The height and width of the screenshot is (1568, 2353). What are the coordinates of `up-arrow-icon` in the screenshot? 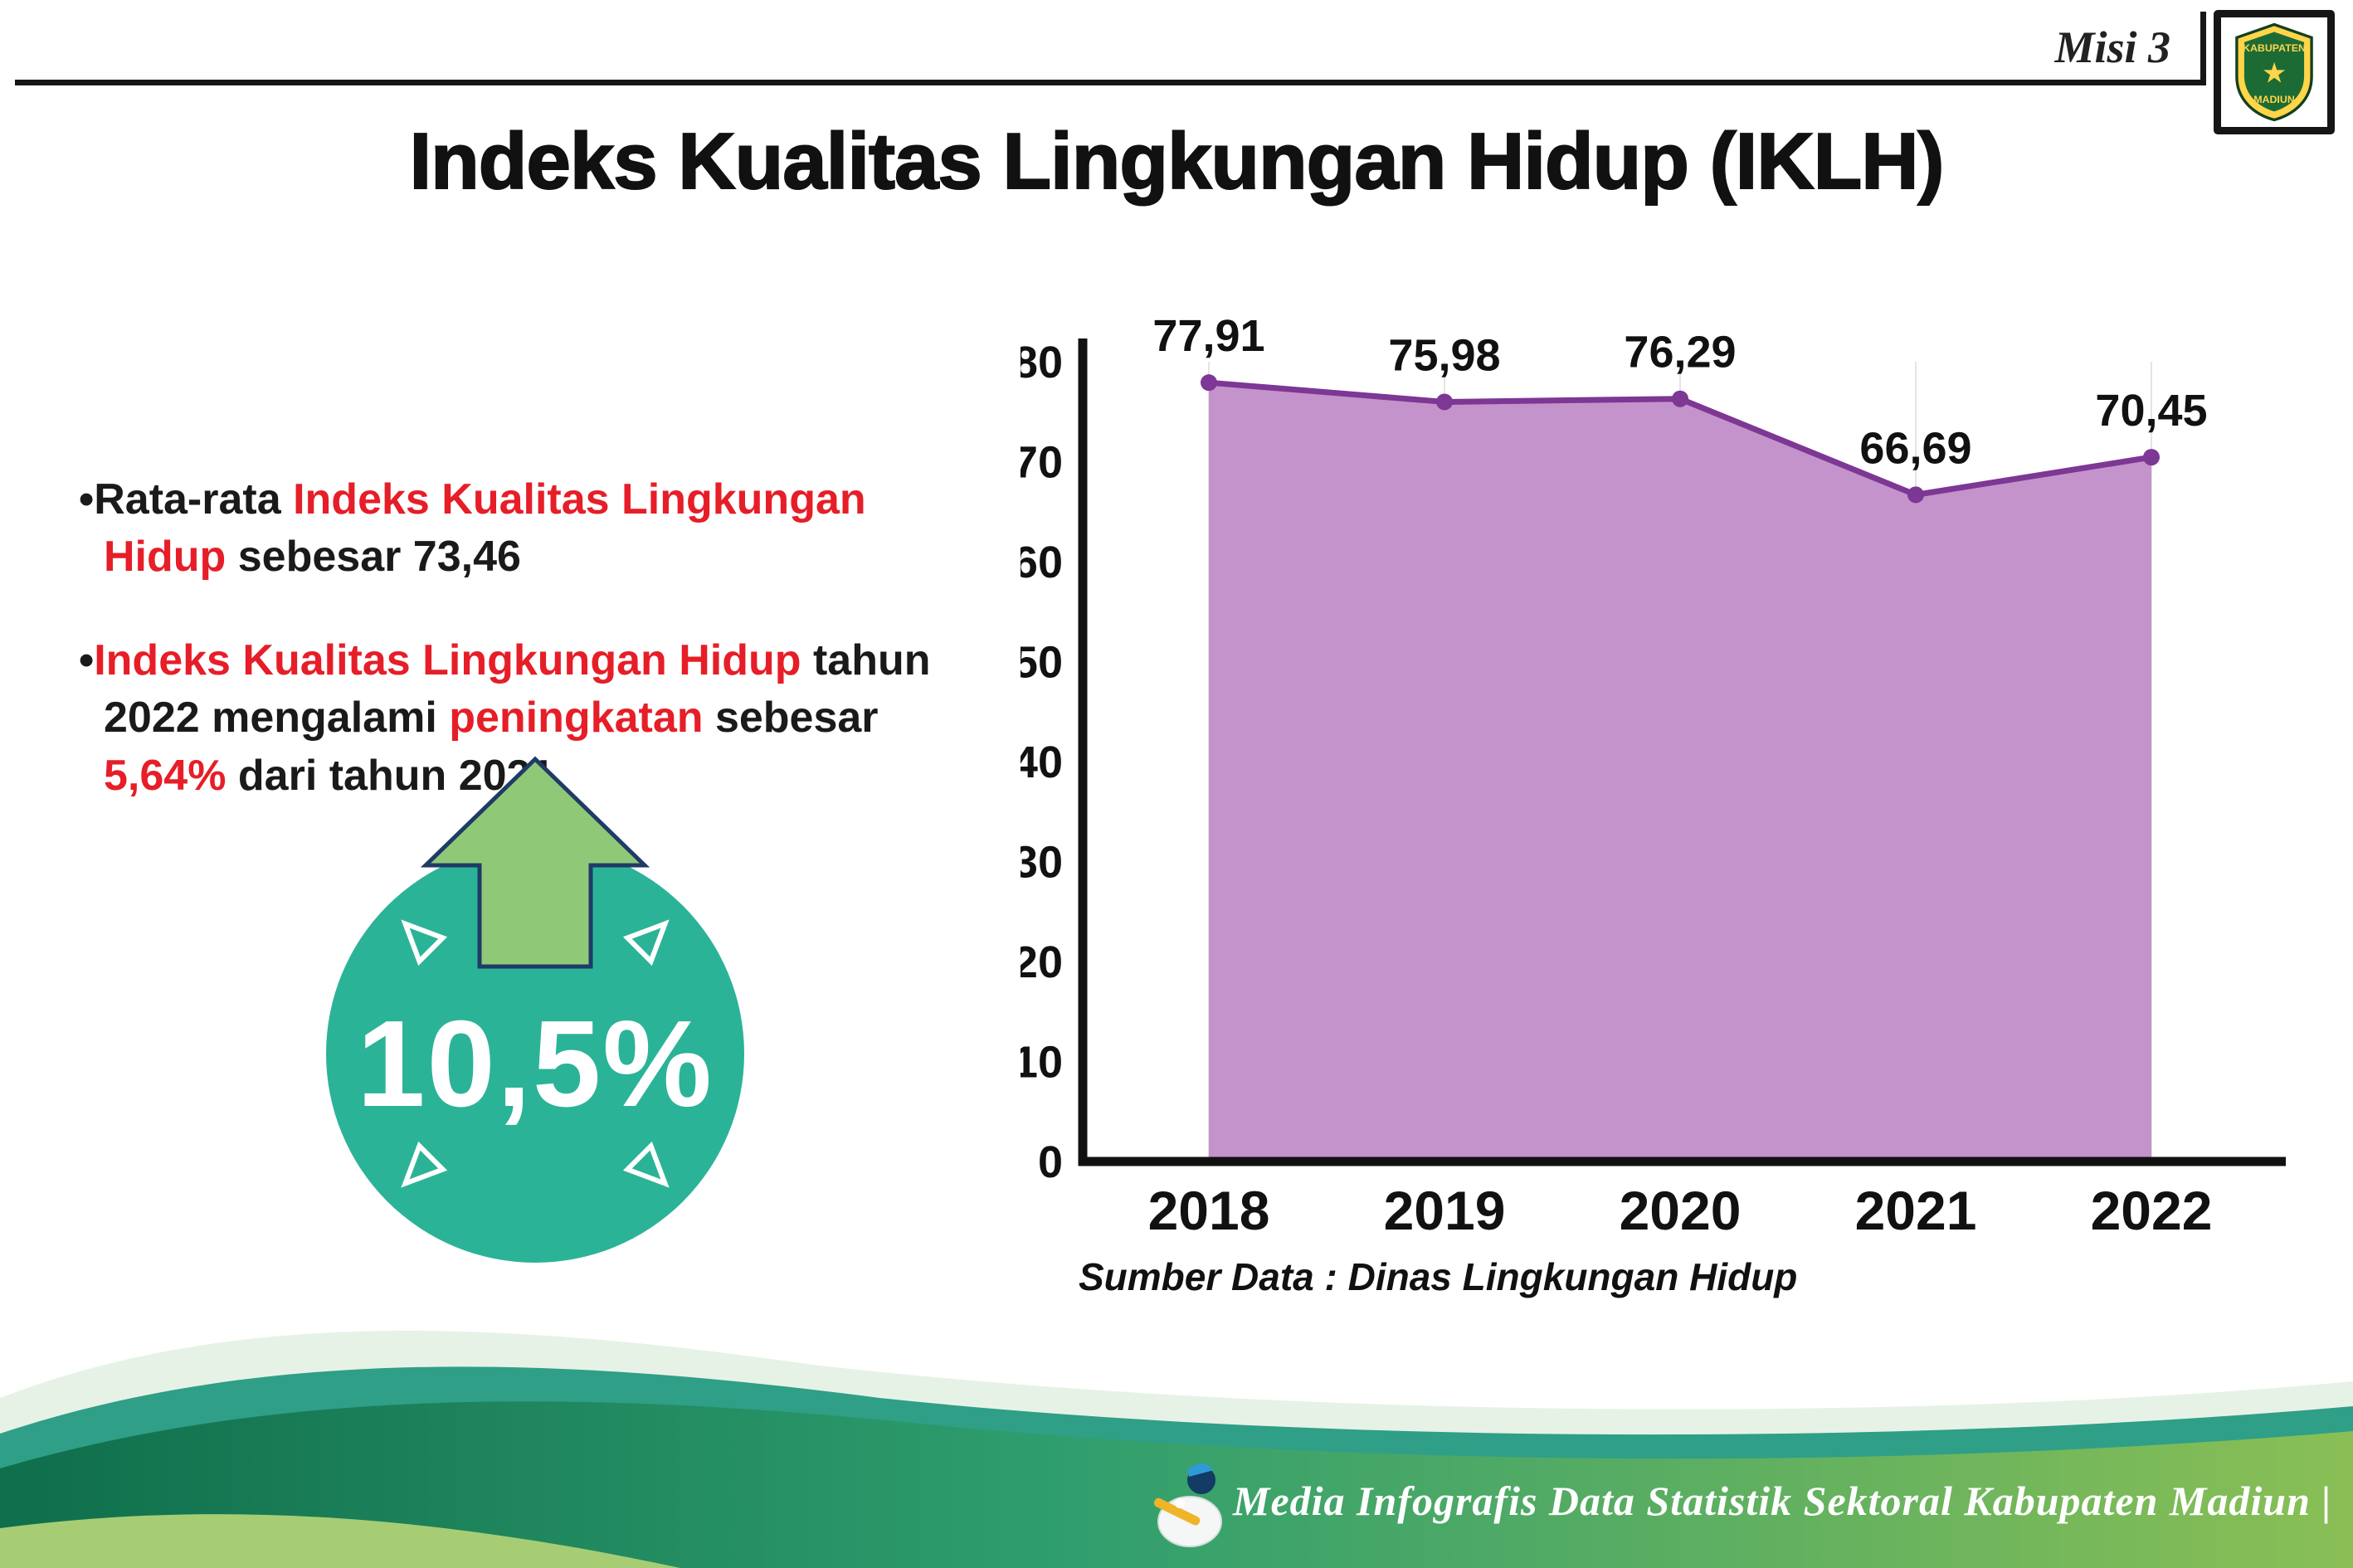 It's located at (535, 862).